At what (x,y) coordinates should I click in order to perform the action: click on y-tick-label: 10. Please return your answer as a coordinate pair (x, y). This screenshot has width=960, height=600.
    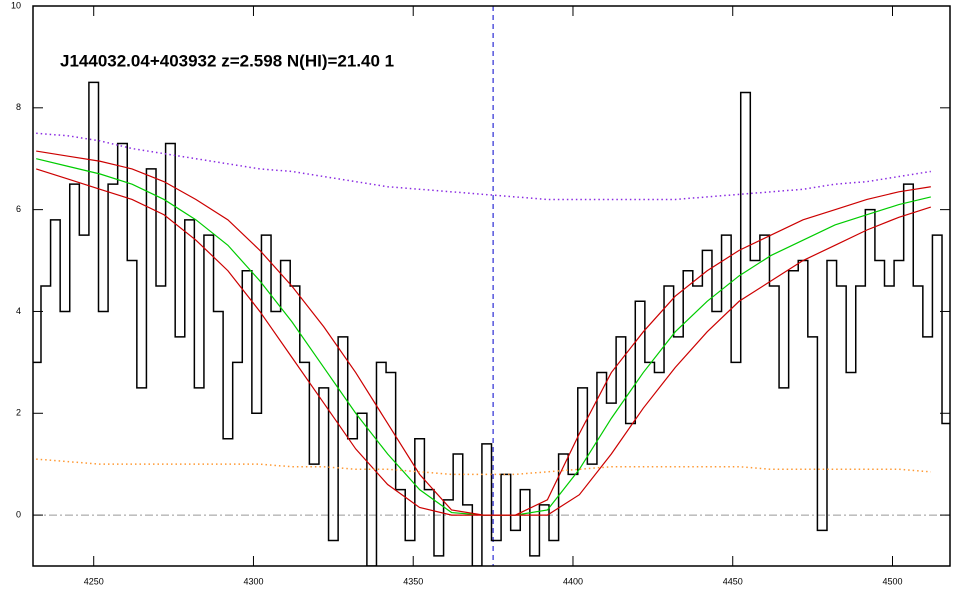
    Looking at the image, I should click on (16, 5).